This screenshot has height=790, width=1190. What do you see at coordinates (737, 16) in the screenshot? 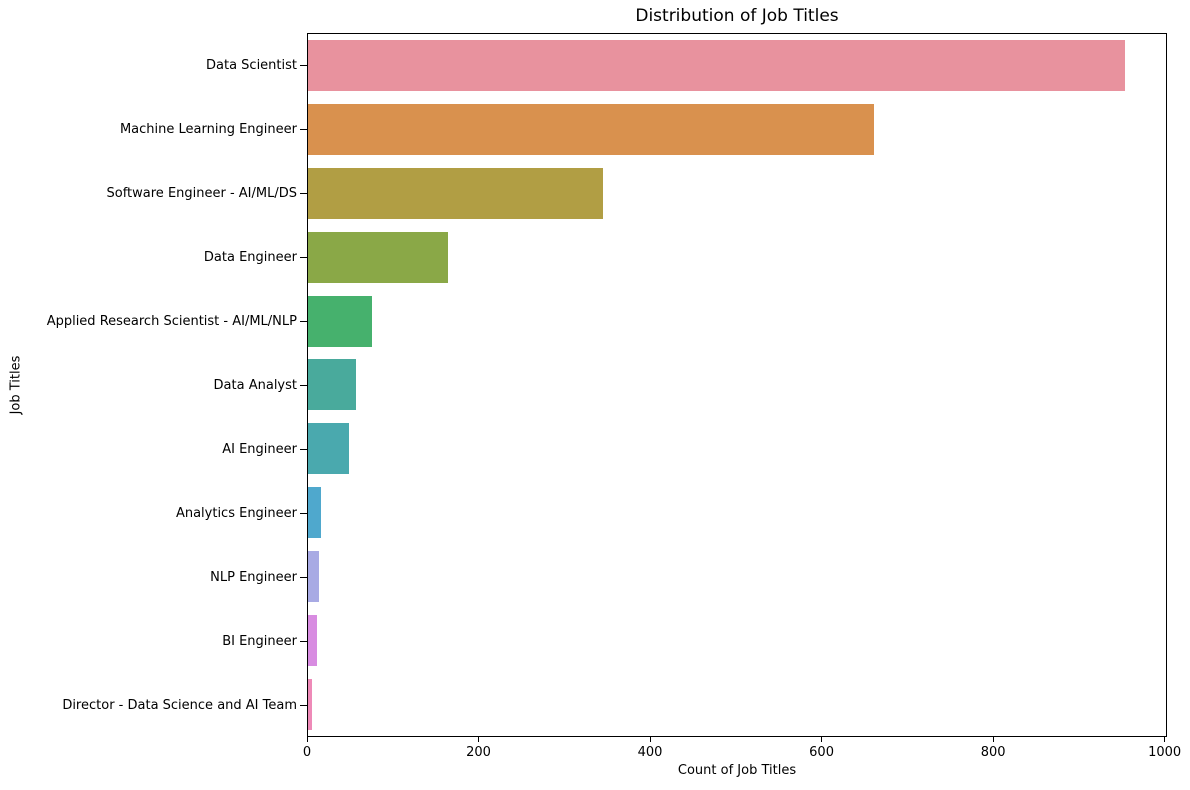
I see `chart-title: Distribution of Job Titles` at bounding box center [737, 16].